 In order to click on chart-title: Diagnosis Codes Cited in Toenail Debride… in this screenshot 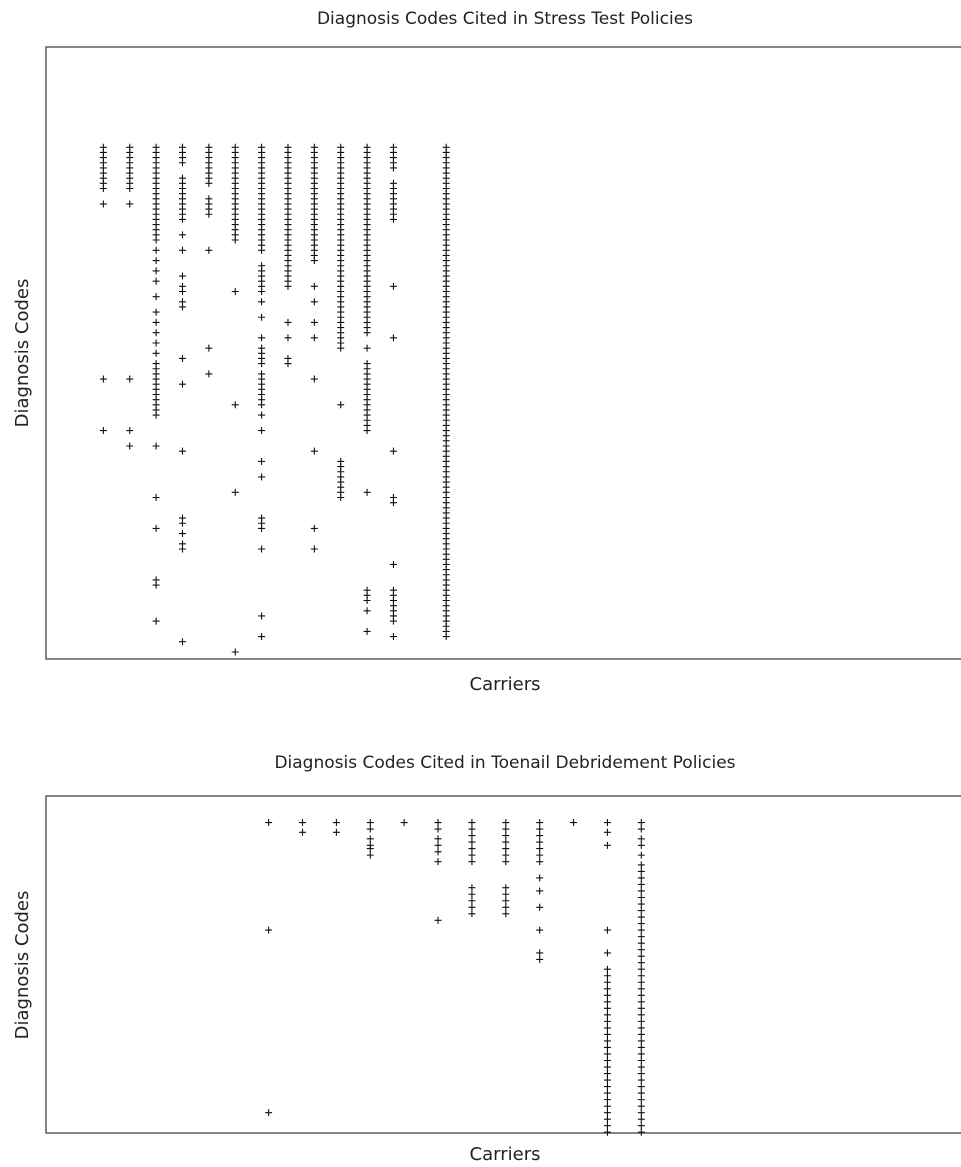, I will do `click(504, 763)`.